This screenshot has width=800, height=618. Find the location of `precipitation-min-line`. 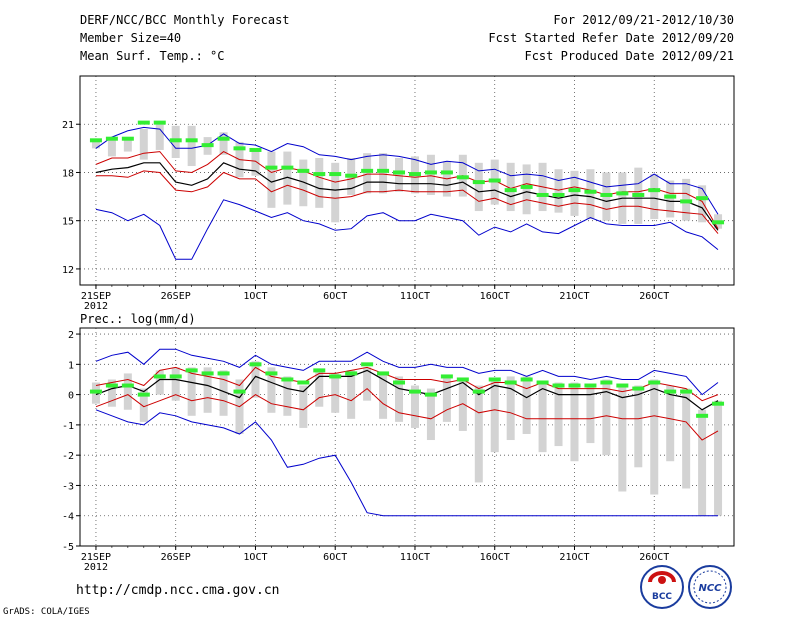

precipitation-min-line is located at coordinates (406, 463).